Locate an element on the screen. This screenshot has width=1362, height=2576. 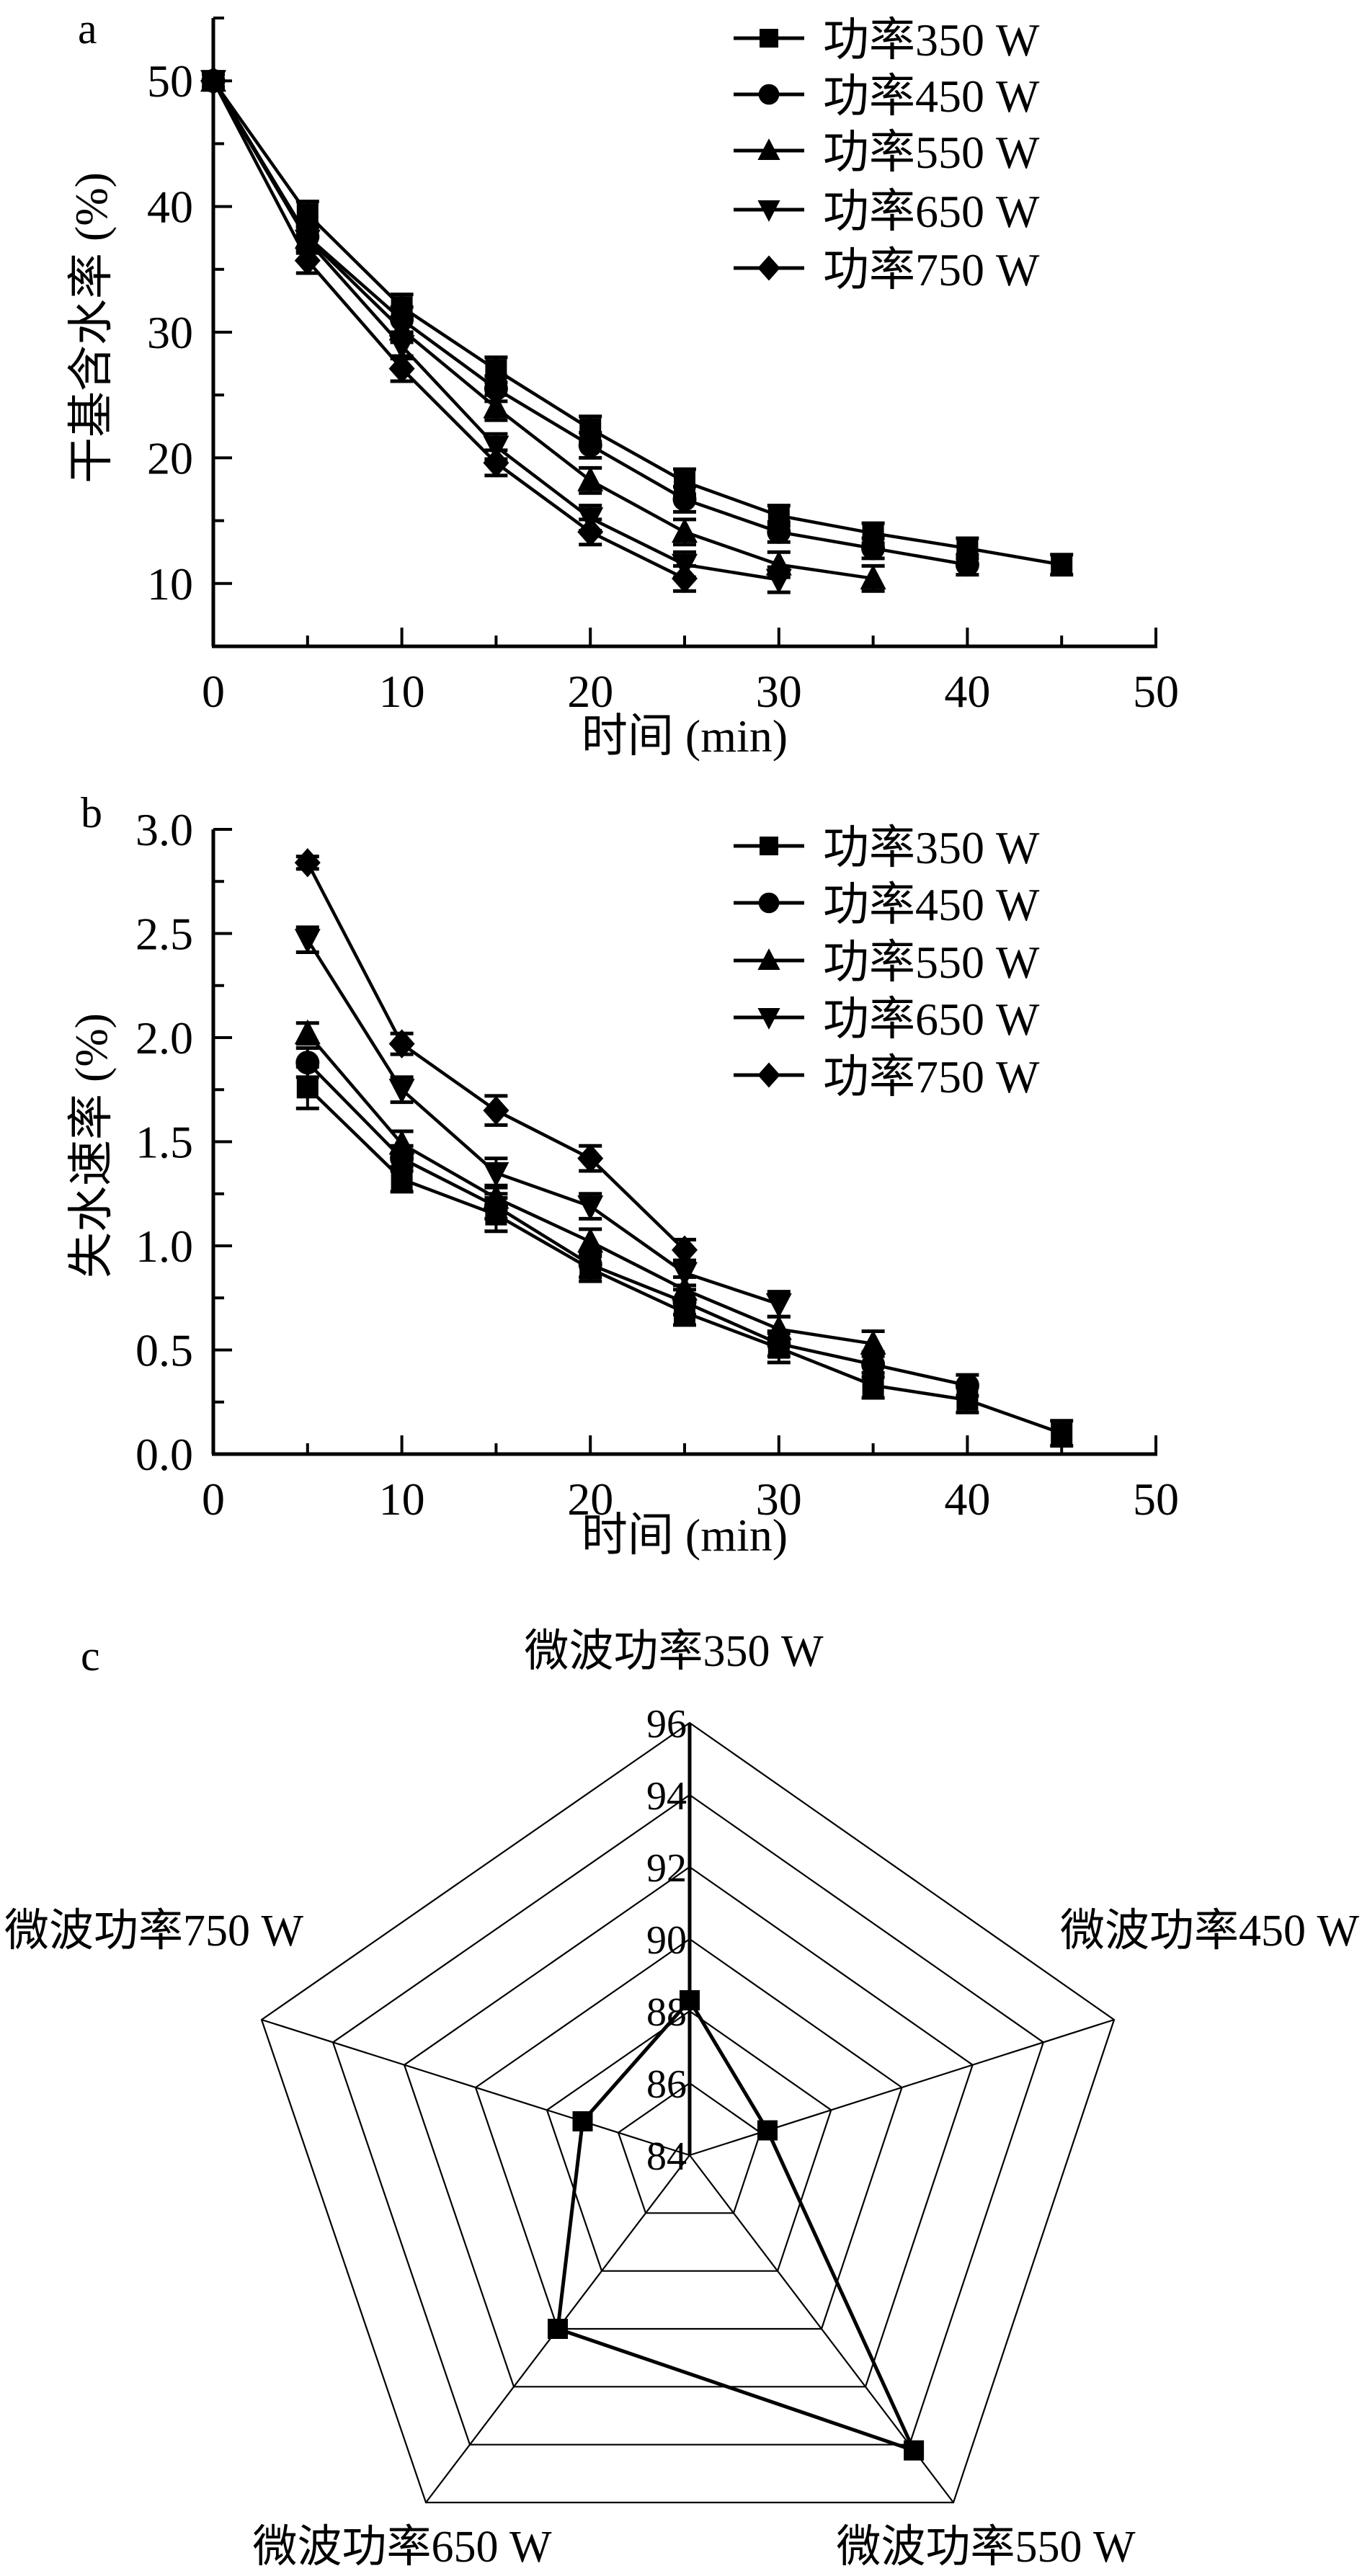
chart-b-xlabel: 时间 (min) is located at coordinates (685, 1535).